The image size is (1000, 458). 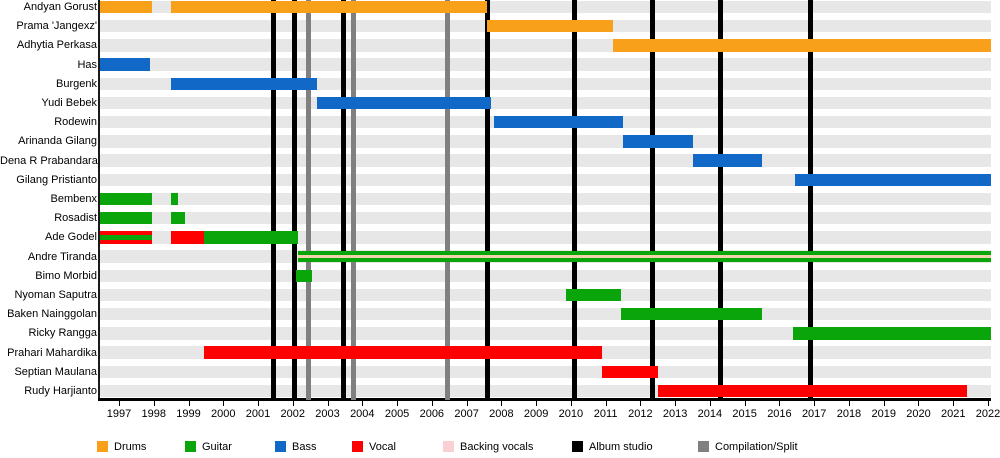 What do you see at coordinates (52, 314) in the screenshot?
I see `member-label: Baken Nainggolan` at bounding box center [52, 314].